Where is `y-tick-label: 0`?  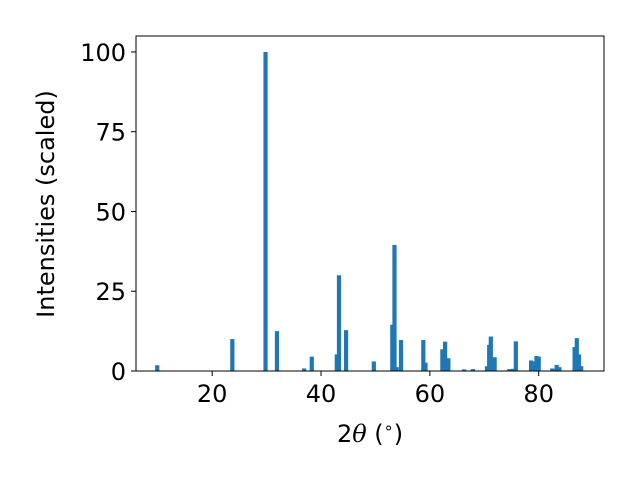
y-tick-label: 0 is located at coordinates (118, 372).